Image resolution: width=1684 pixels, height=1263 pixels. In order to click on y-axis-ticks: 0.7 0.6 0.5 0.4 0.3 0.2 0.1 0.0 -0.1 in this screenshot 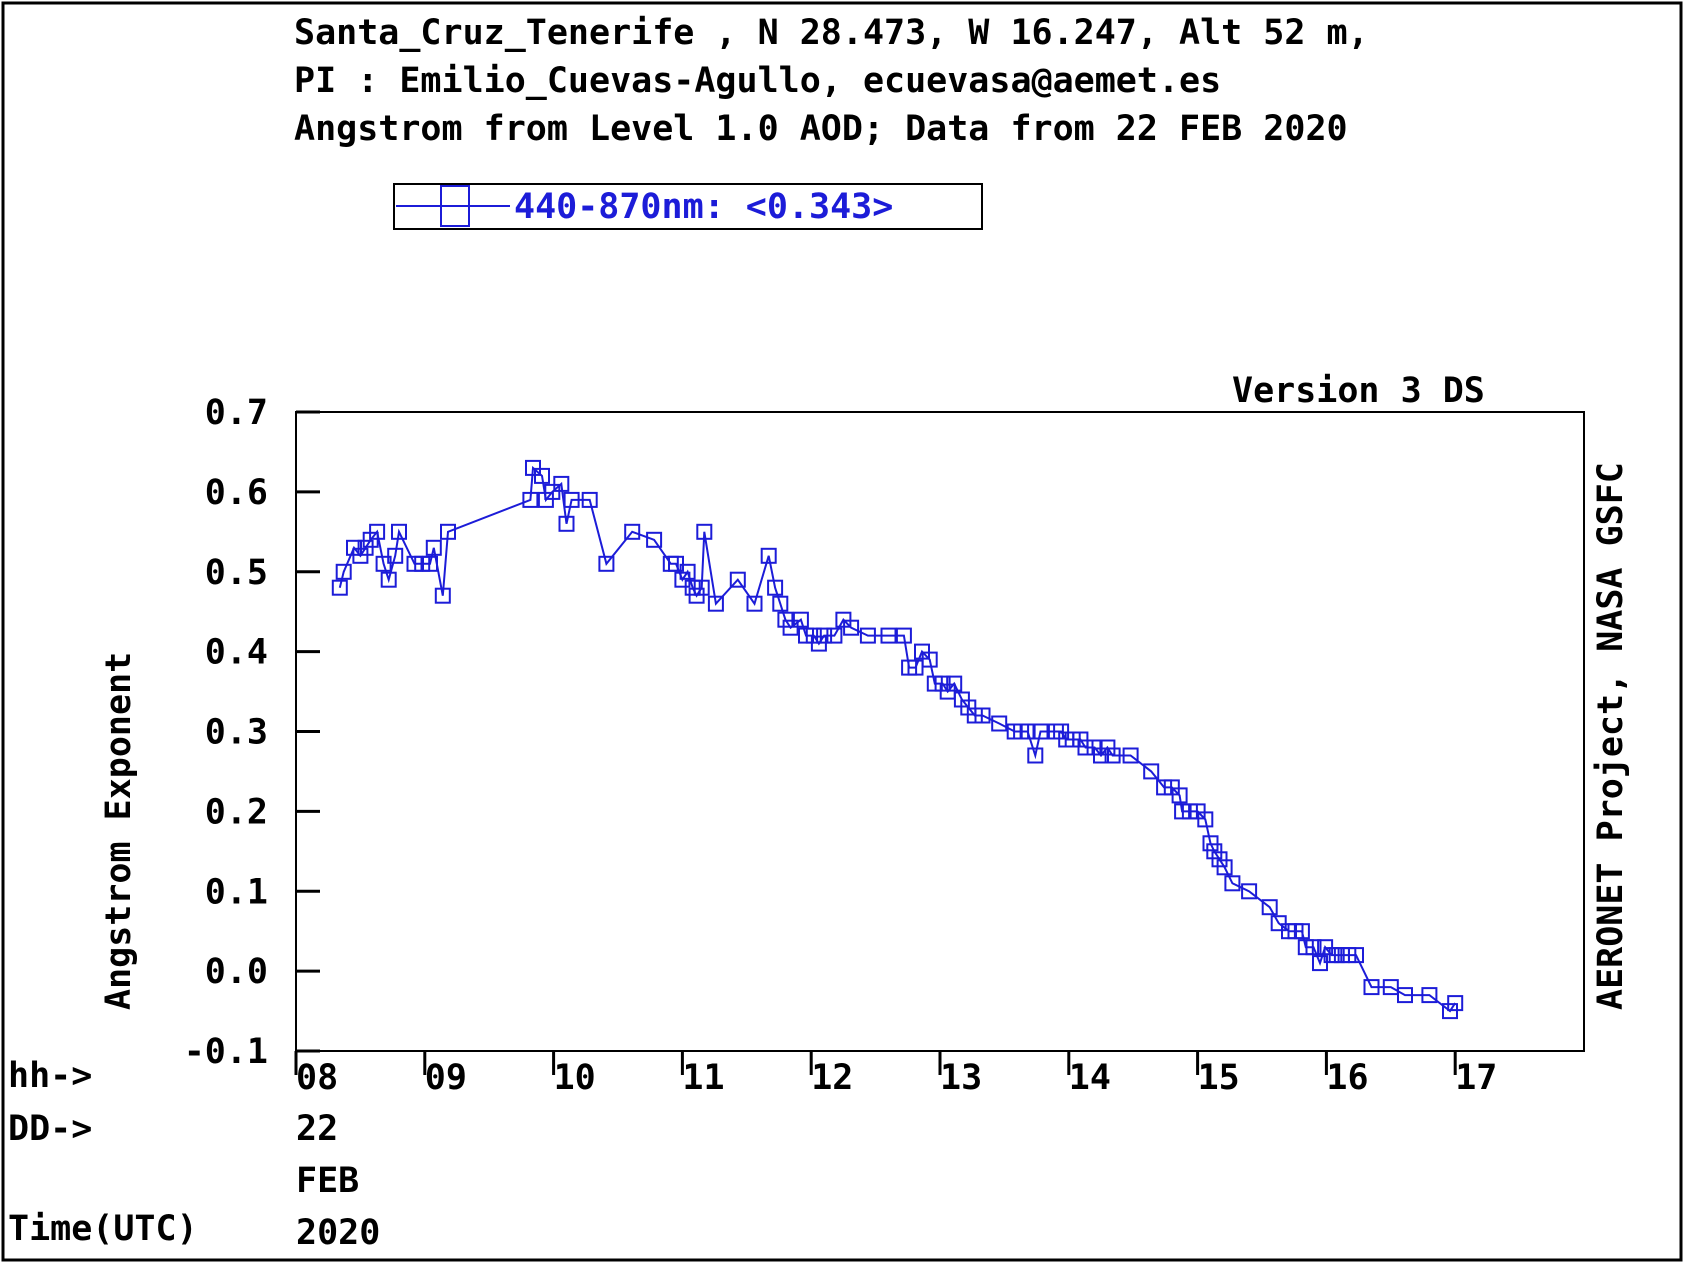, I will do `click(252, 732)`.